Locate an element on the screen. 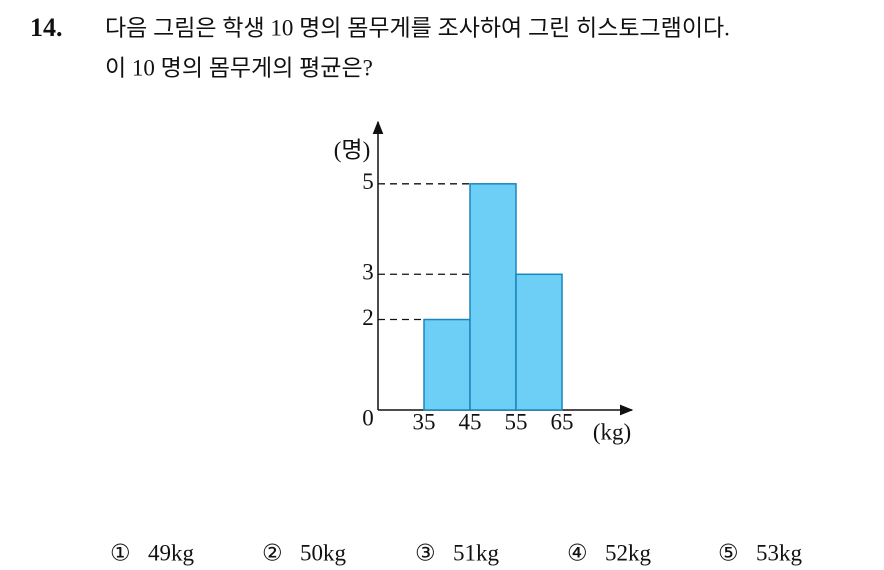 The image size is (884, 570). y-axis-label: (명) is located at coordinates (352, 149).